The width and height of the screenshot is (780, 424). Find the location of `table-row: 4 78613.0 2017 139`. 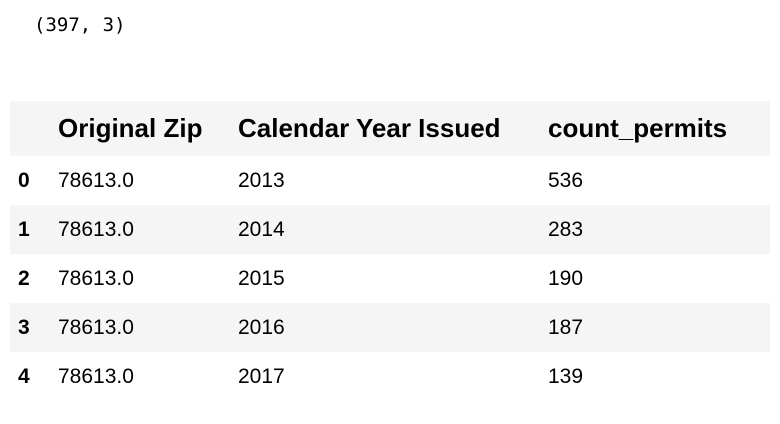

table-row: 4 78613.0 2017 139 is located at coordinates (390, 376).